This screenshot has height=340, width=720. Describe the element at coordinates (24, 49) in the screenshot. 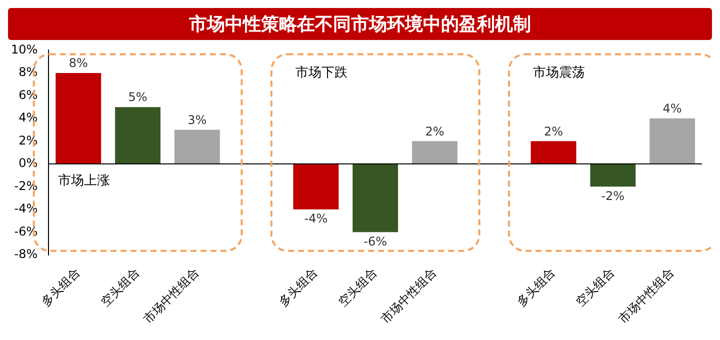

I see `y-tick-label: 10%` at that location.